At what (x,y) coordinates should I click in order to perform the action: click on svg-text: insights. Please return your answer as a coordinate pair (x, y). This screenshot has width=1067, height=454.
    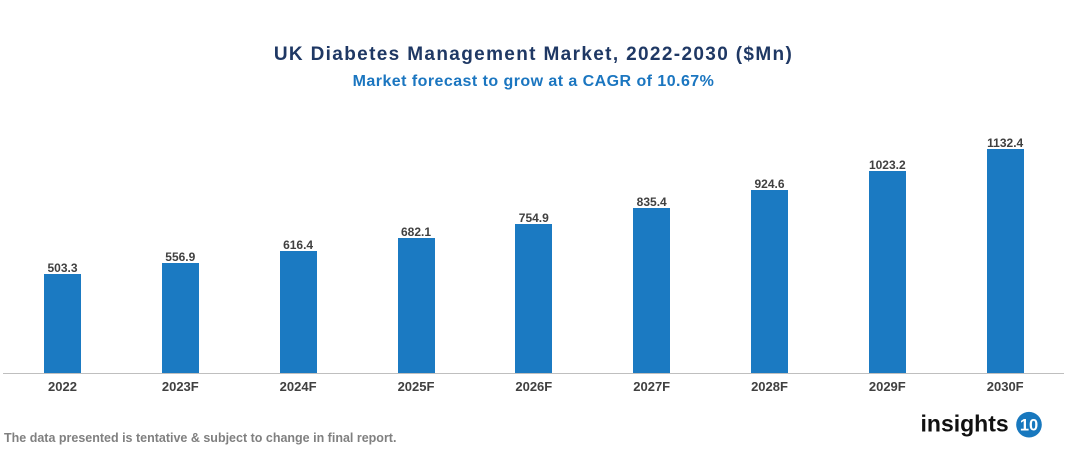
    Looking at the image, I should click on (965, 424).